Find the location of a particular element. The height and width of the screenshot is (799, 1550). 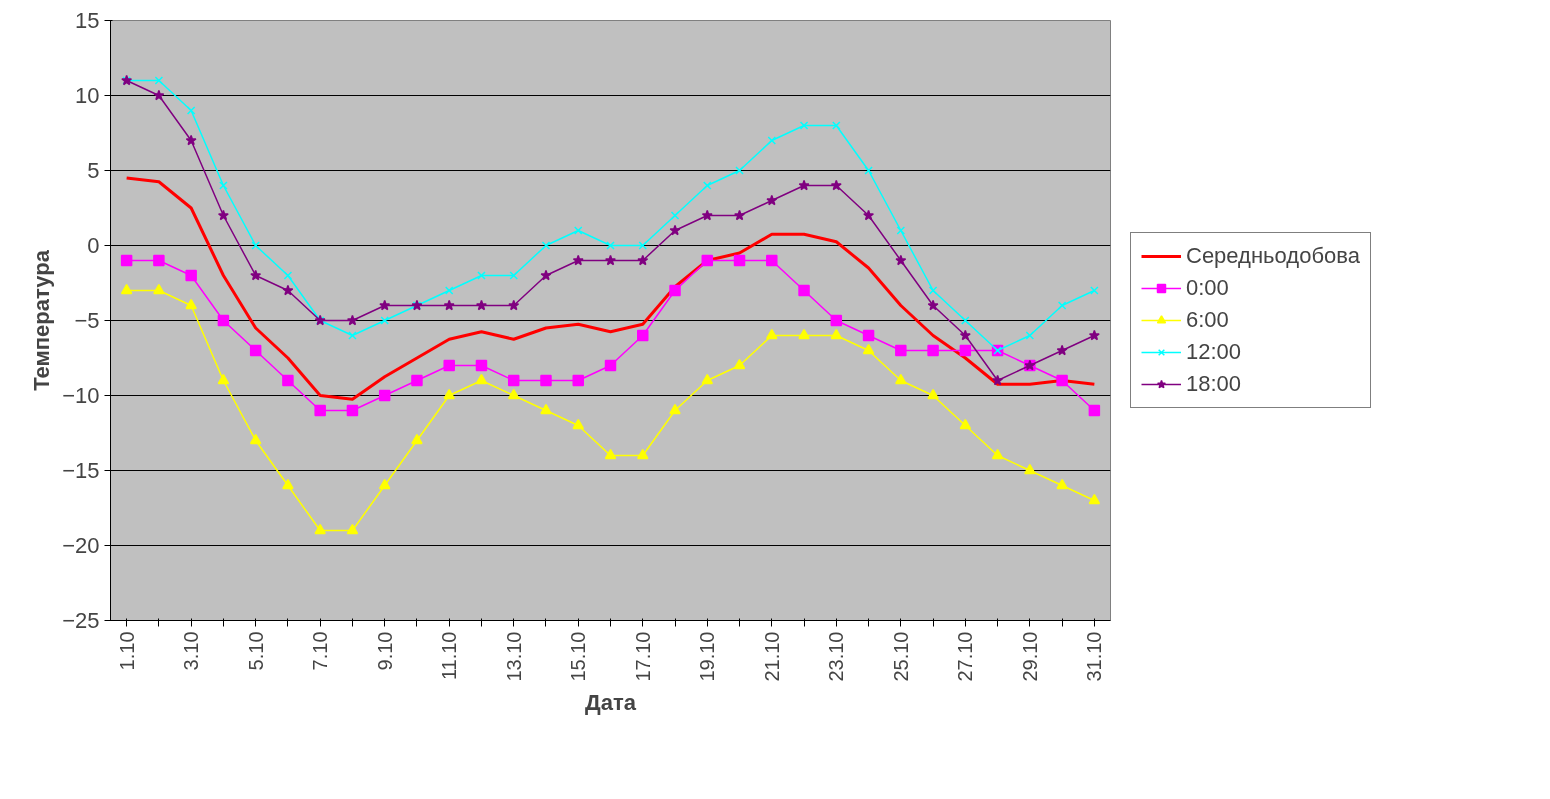

x-tick-label: 31.10 is located at coordinates (1094, 656).